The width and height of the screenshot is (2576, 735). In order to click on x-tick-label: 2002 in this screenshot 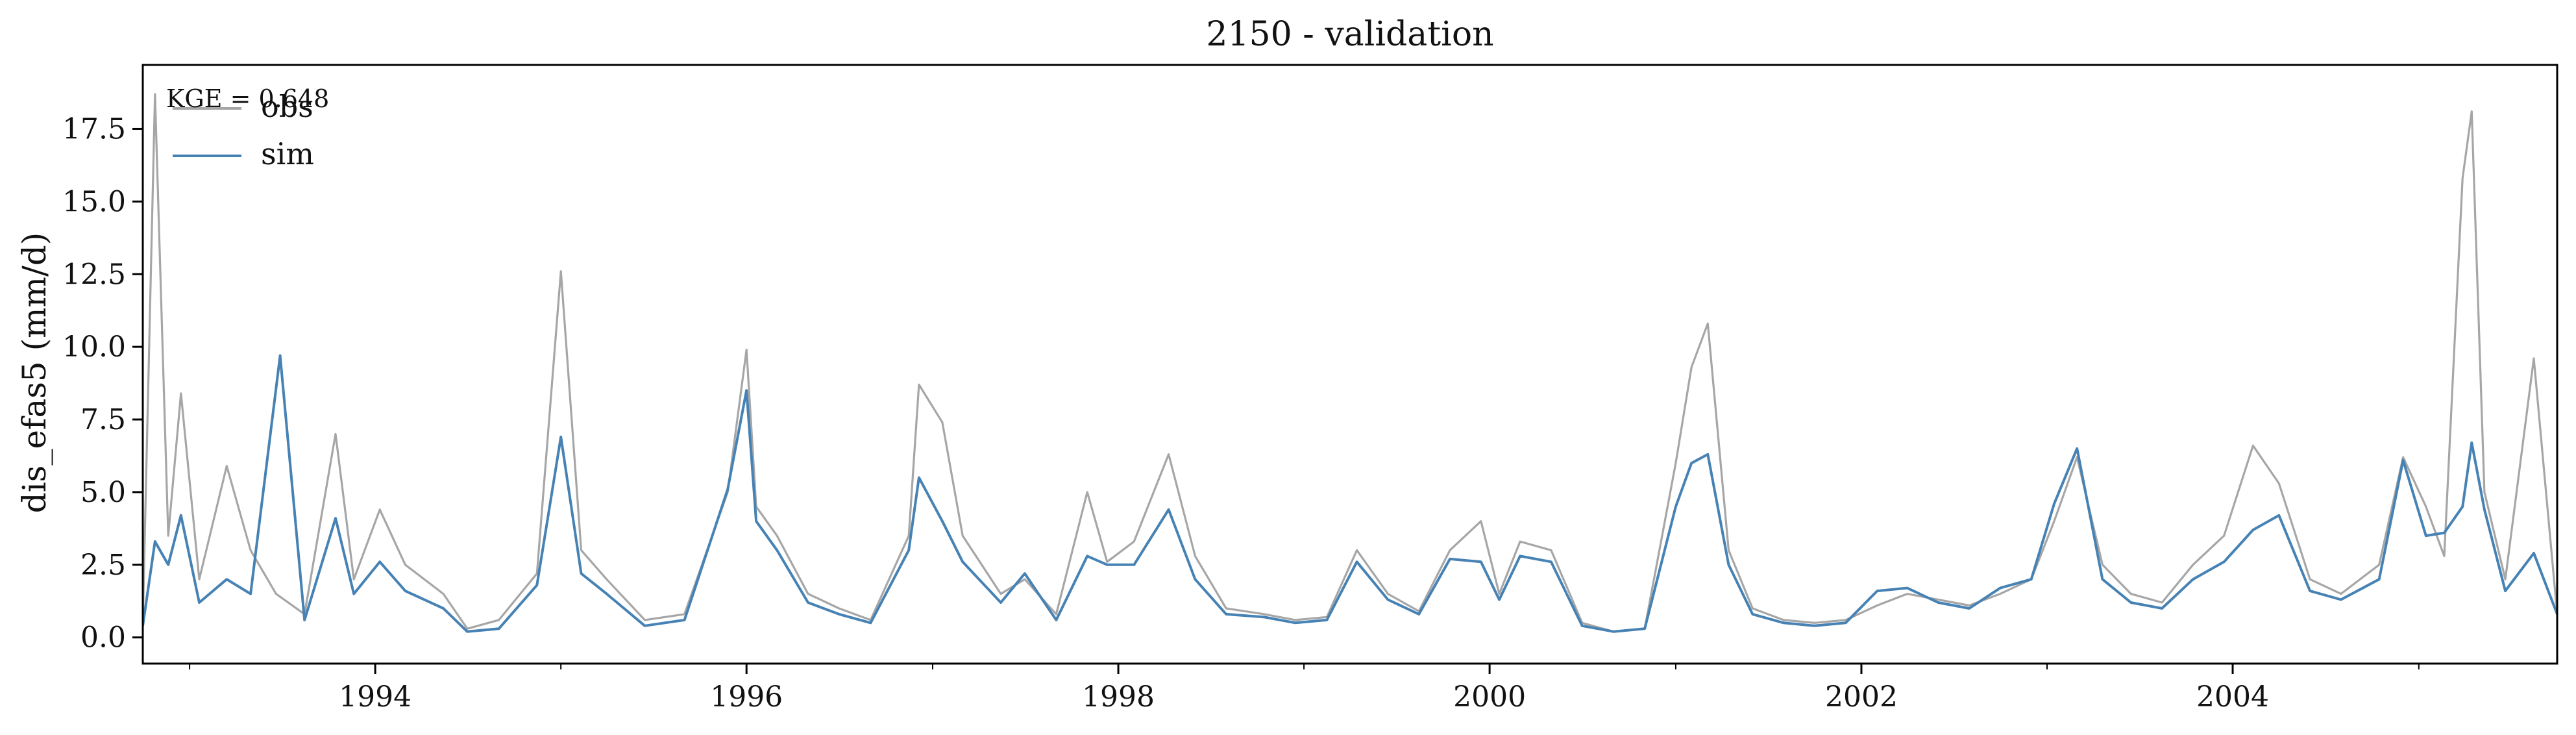, I will do `click(1861, 697)`.